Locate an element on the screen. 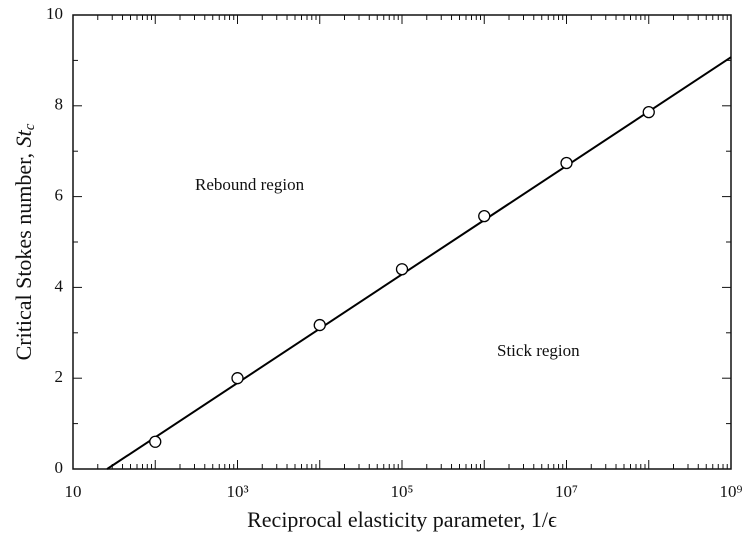 The height and width of the screenshot is (542, 746). y-axis-label-symbol: St is located at coordinates (23, 138).